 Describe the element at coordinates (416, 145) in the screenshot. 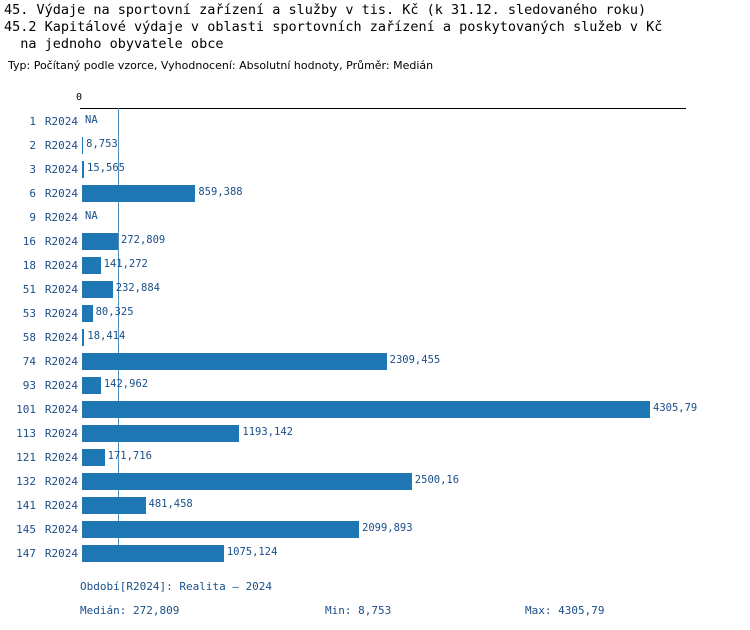

I see `bar-zone: 8,753` at that location.